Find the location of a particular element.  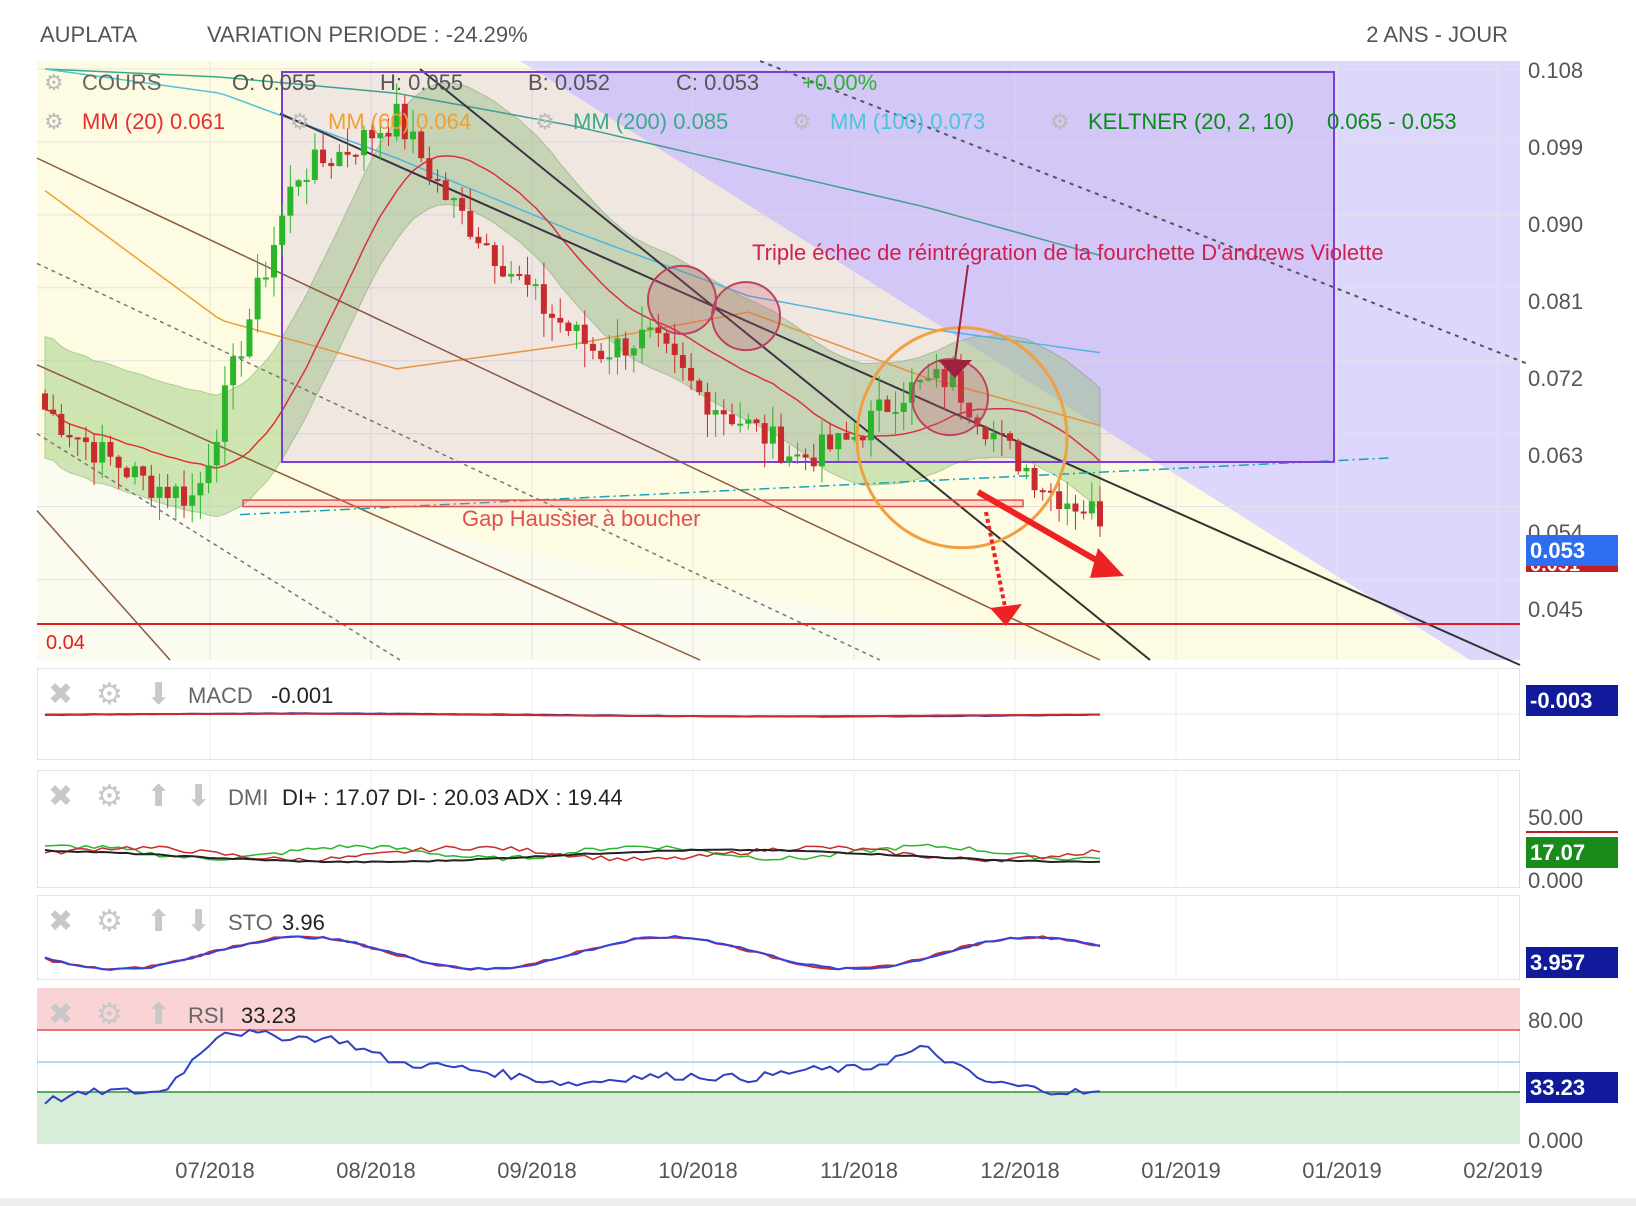

rsi-badge: 33.23 is located at coordinates (1572, 1087).